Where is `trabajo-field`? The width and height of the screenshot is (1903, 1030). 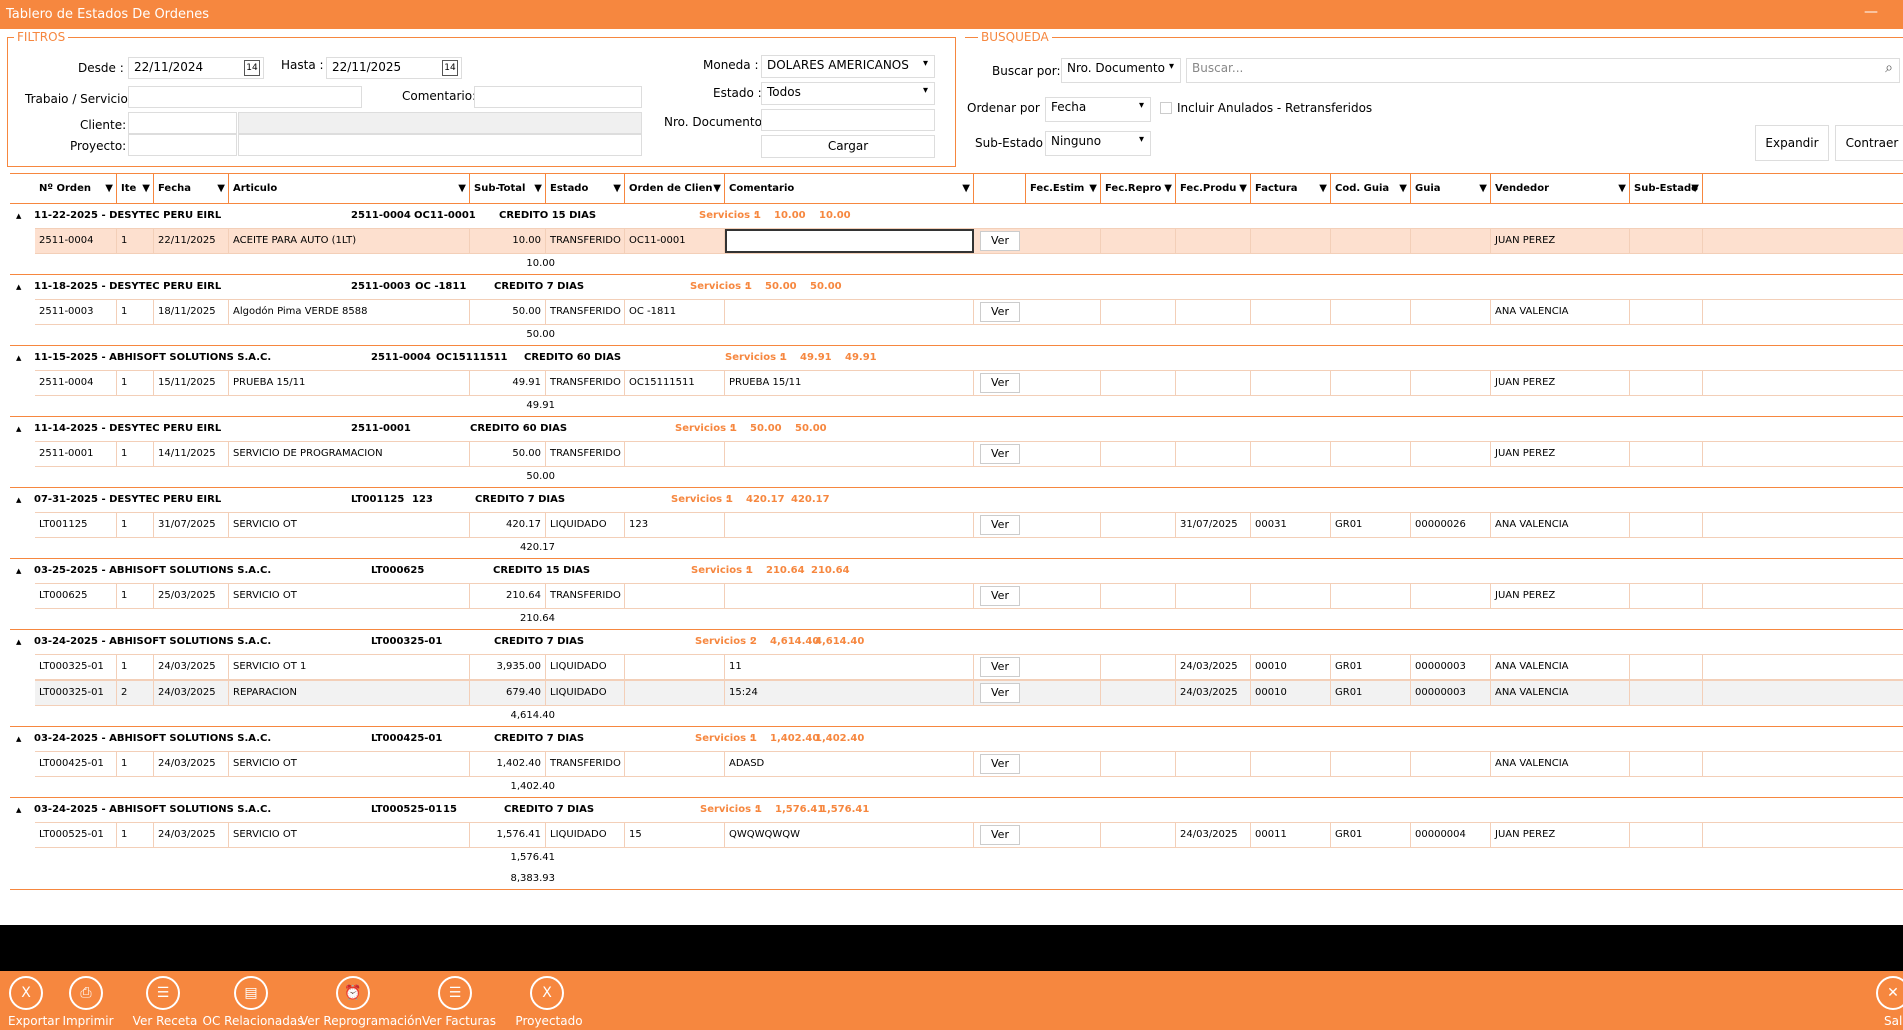 trabajo-field is located at coordinates (245, 97).